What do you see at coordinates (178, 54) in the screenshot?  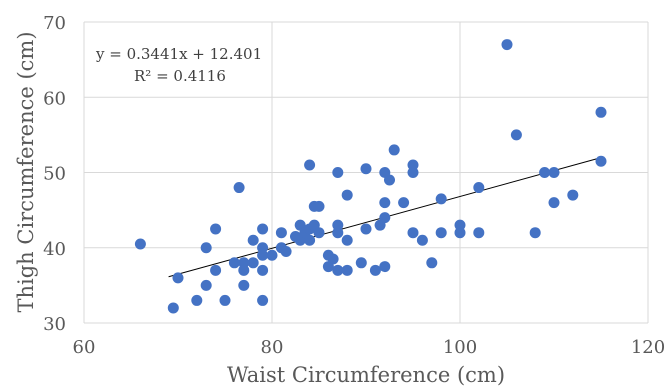 I see `trendline-equation: y = 0.3441x + 12.401` at bounding box center [178, 54].